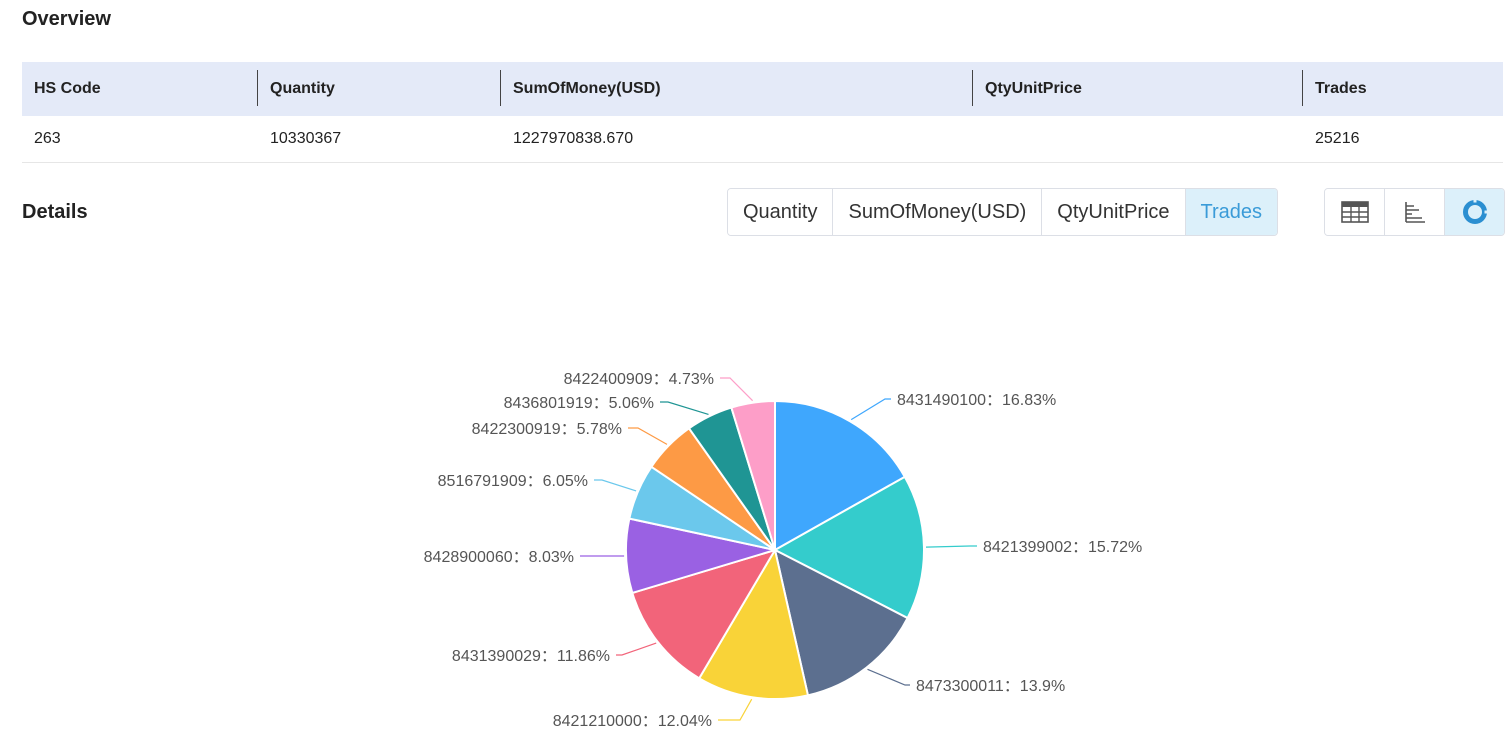  What do you see at coordinates (938, 212) in the screenshot?
I see `tab-sum-of-money: SumOfMoney(USD)` at bounding box center [938, 212].